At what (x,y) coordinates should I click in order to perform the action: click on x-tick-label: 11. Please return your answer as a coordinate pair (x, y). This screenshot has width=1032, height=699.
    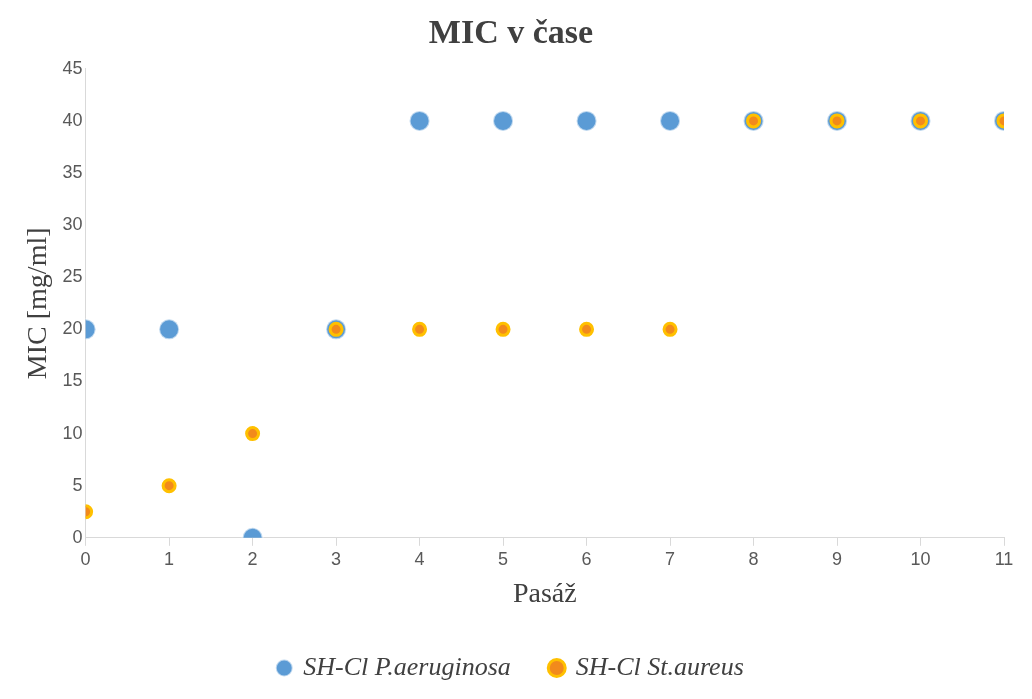
    Looking at the image, I should click on (1004, 558).